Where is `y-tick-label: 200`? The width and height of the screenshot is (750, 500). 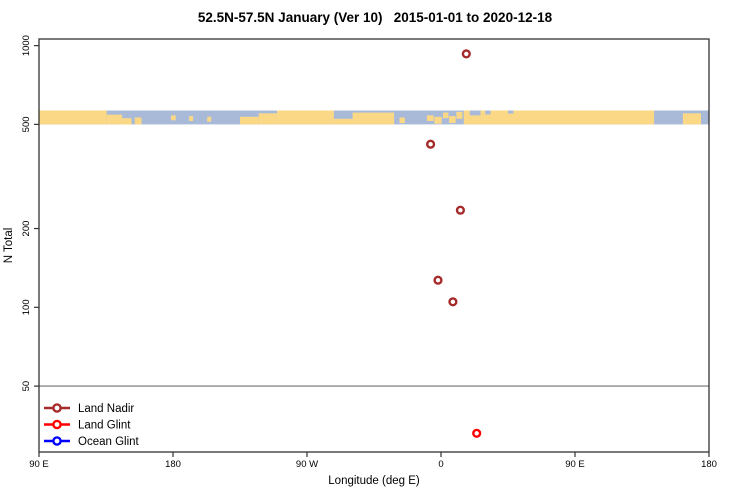 y-tick-label: 200 is located at coordinates (26, 229).